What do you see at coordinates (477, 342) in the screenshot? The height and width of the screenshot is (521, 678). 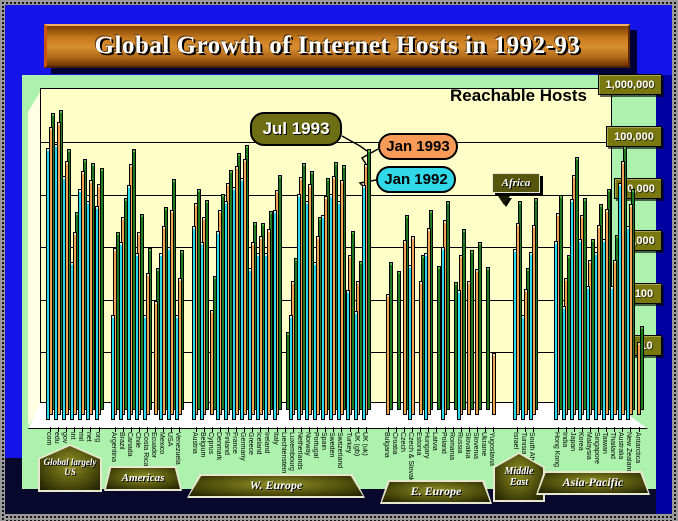 I see `bar-slovenia-jan93` at bounding box center [477, 342].